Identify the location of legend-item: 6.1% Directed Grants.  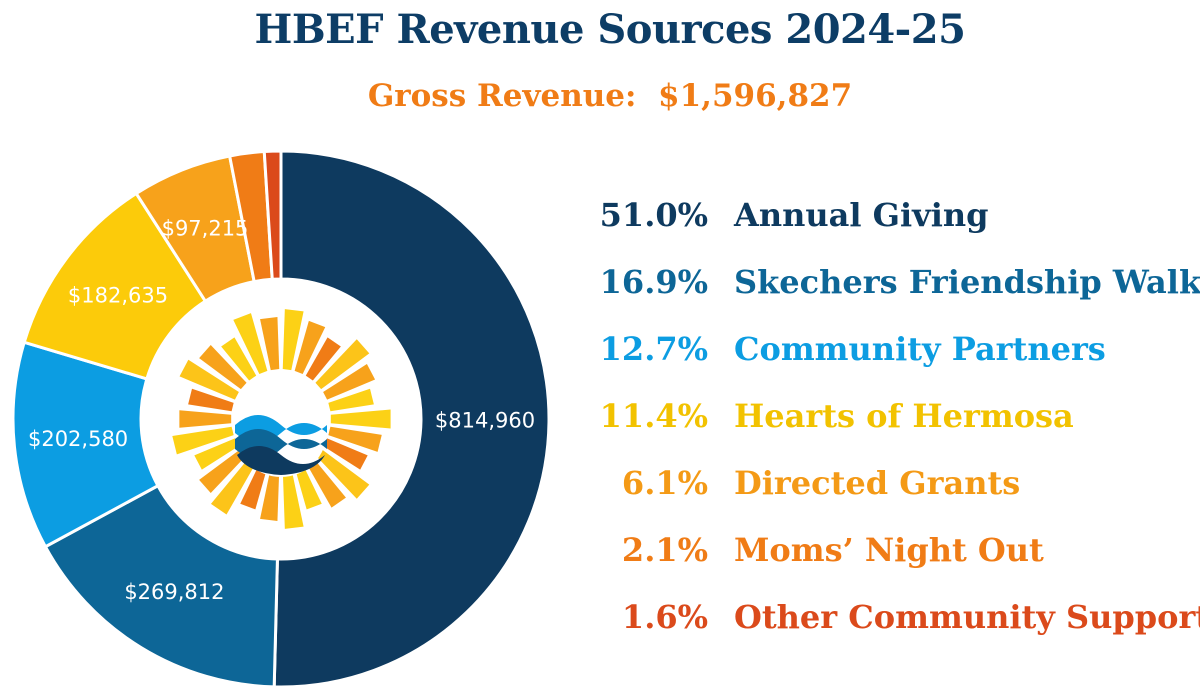
(900, 492).